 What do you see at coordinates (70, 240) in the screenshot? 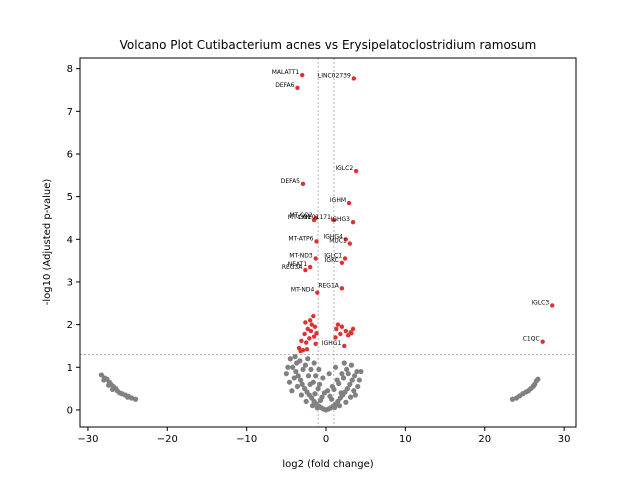
I see `y-tick-label: 4` at bounding box center [70, 240].